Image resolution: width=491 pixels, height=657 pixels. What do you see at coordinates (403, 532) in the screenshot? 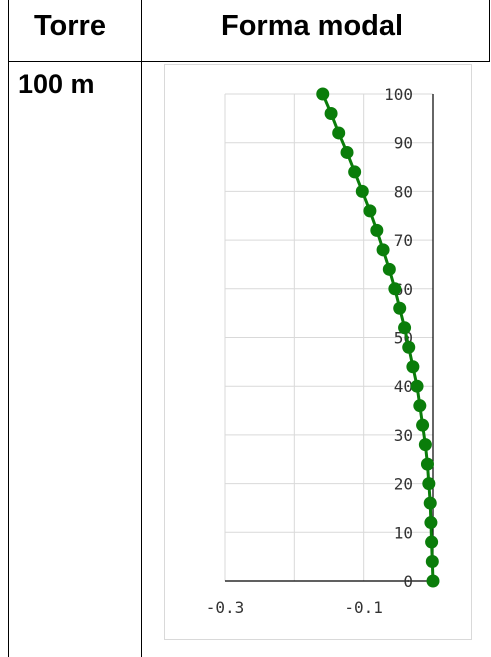
I see `y-tick-label: 10` at bounding box center [403, 532].